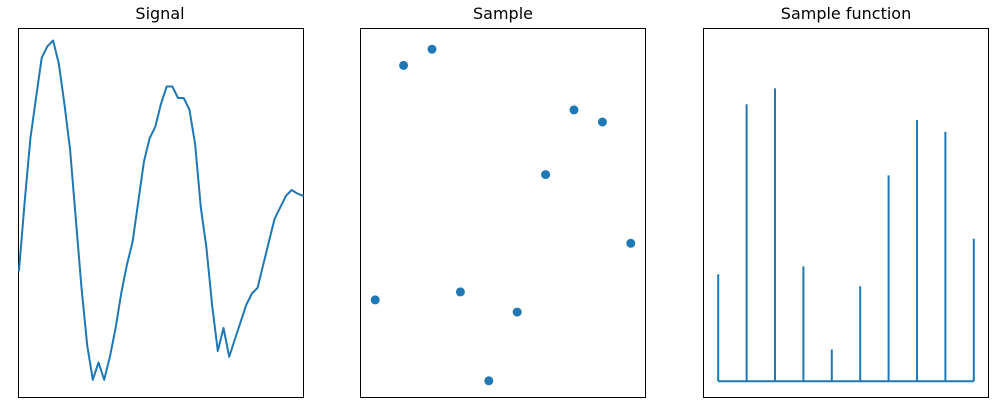 The image size is (1006, 406). Describe the element at coordinates (159, 13) in the screenshot. I see `chart-title-signal: Signal` at that location.